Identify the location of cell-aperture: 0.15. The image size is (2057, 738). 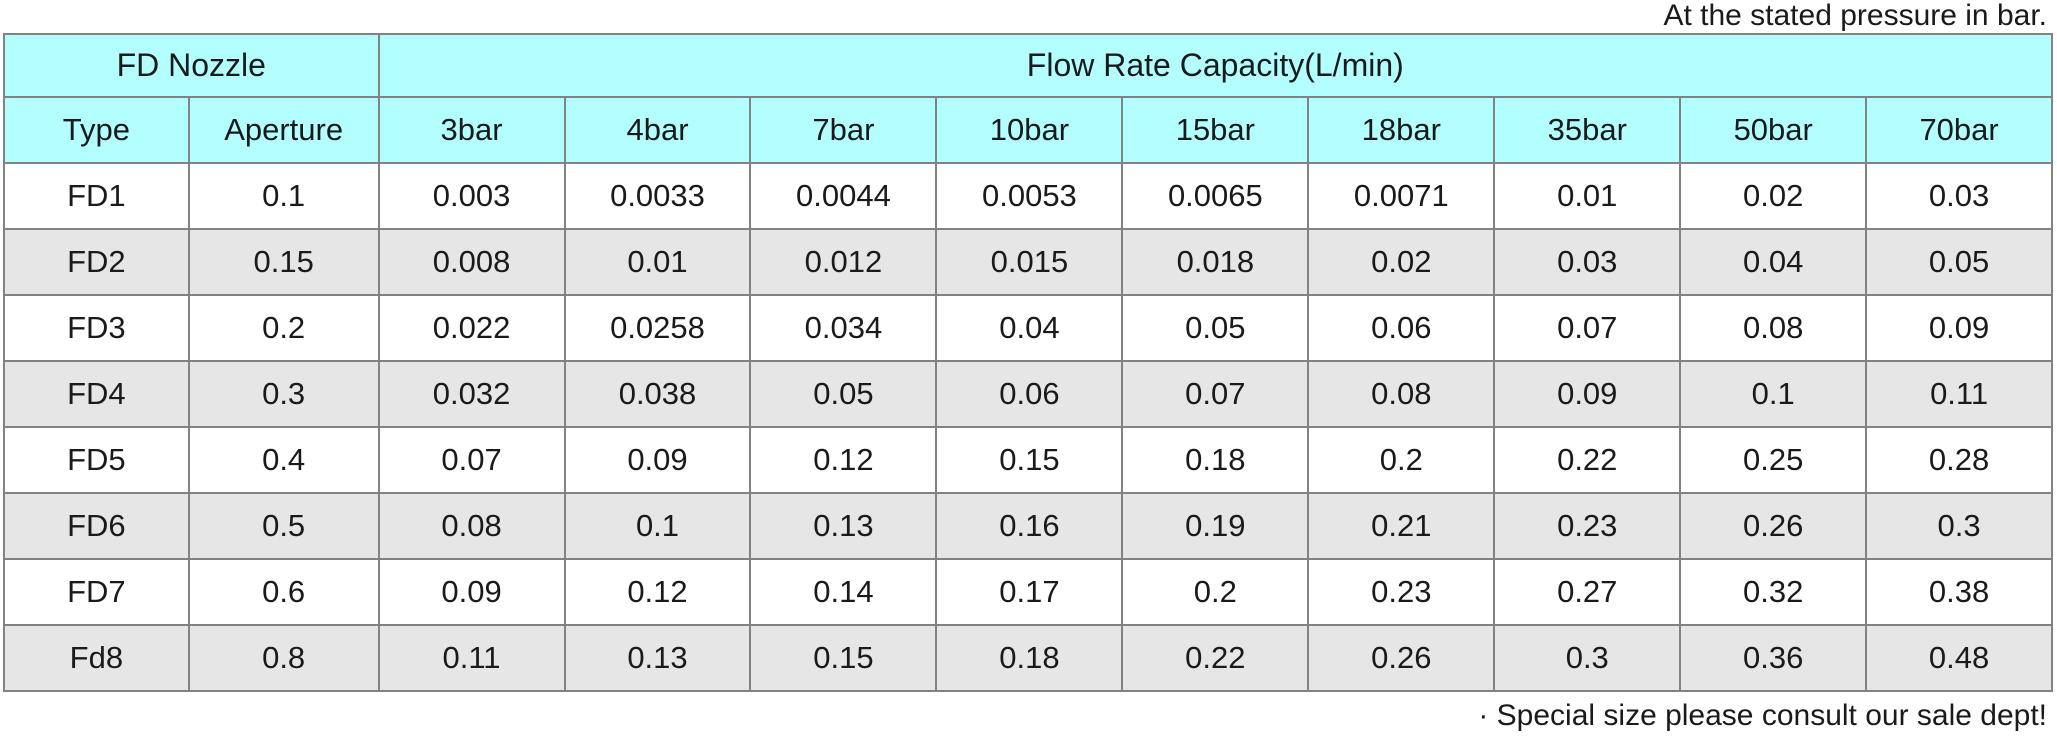
(283, 262).